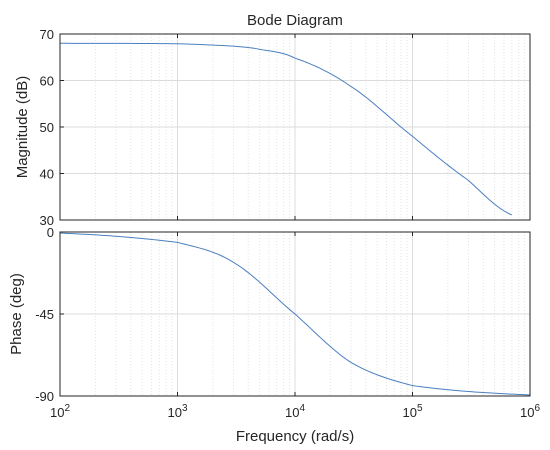  Describe the element at coordinates (185, 408) in the screenshot. I see `x-tick-exponent: 3` at that location.